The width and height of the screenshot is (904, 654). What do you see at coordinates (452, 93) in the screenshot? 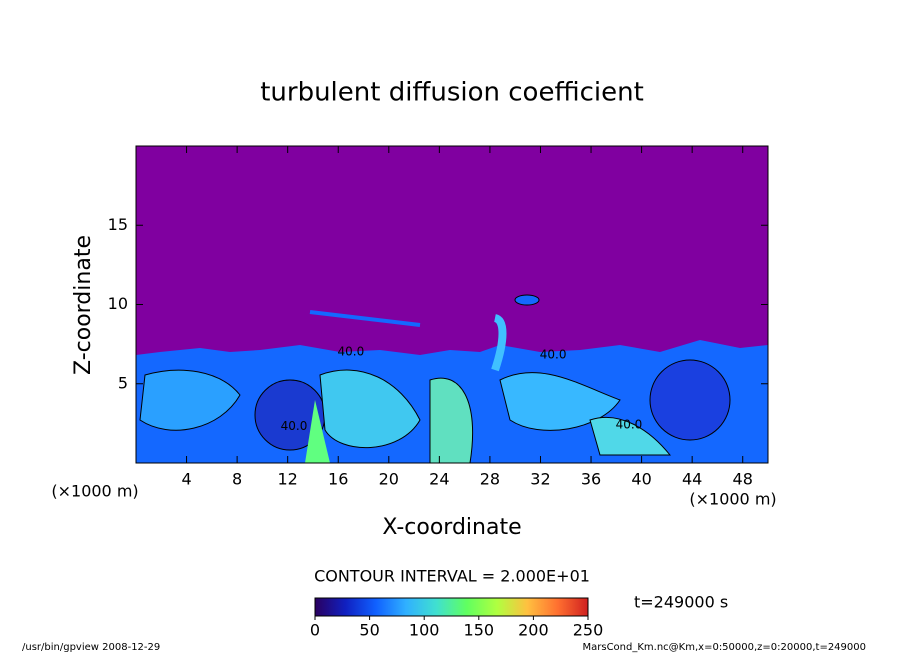
I see `chart-title: turbulent diffusion coefficient` at bounding box center [452, 93].